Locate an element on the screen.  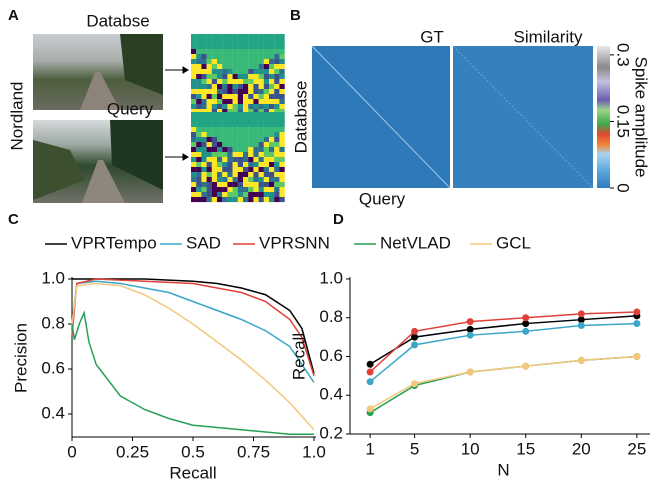
panel-label: A is located at coordinates (13, 15).